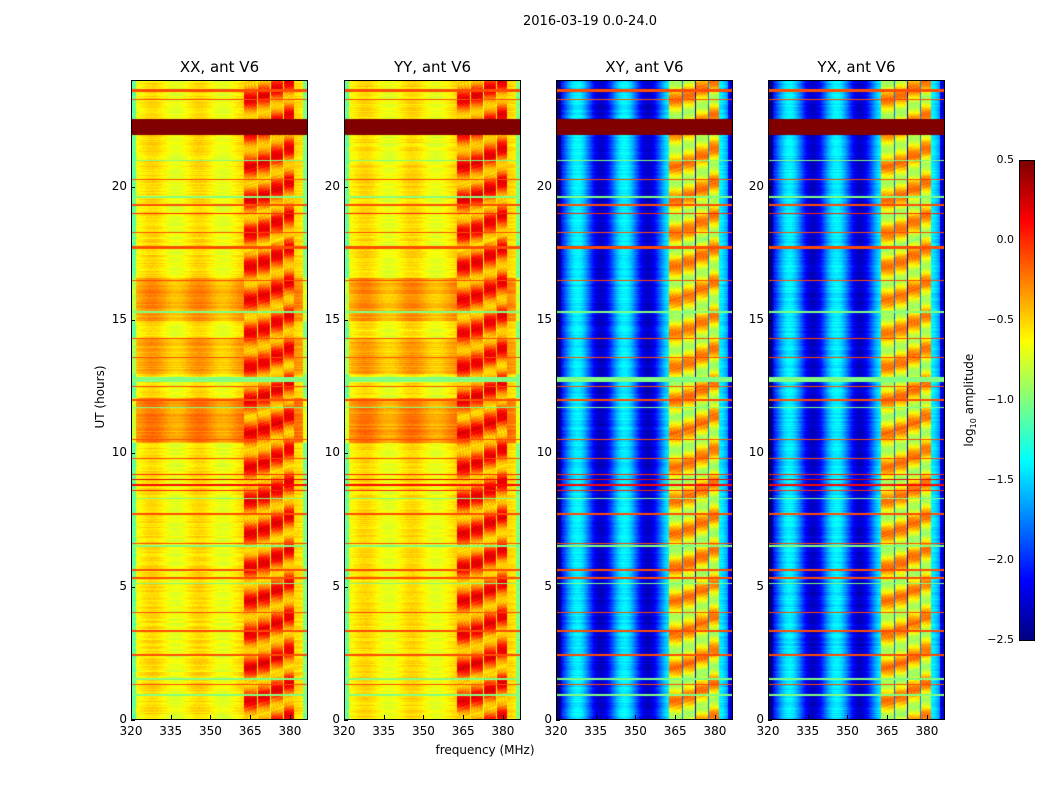 This screenshot has height=800, width=1050. What do you see at coordinates (968, 386) in the screenshot?
I see `colorbar-label-suffix: amplitude` at bounding box center [968, 386].